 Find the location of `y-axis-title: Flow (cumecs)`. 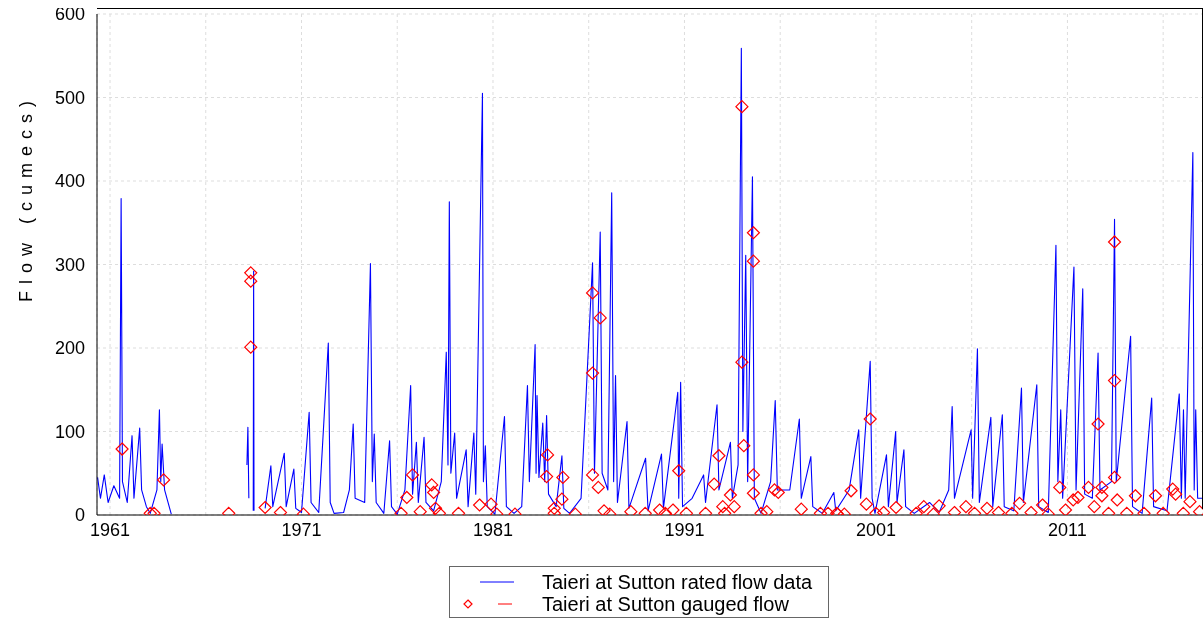

y-axis-title: Flow (cumecs) is located at coordinates (26, 198).